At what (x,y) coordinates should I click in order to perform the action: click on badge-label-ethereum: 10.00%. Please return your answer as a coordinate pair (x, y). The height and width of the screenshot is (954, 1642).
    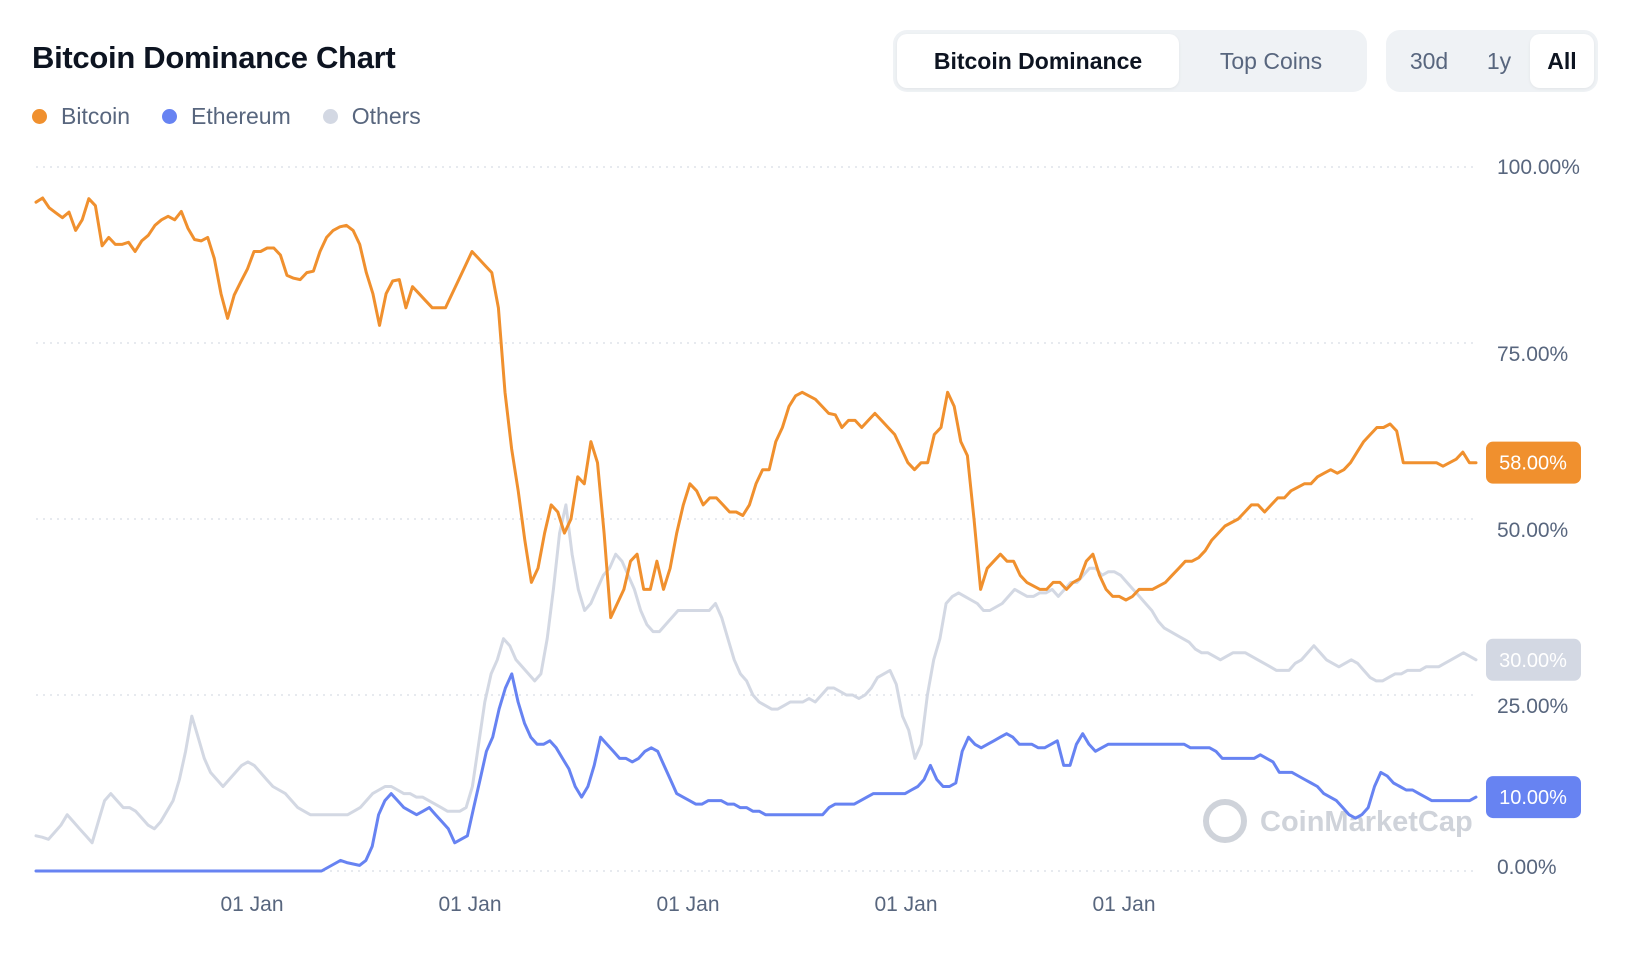
    Looking at the image, I should click on (1533, 798).